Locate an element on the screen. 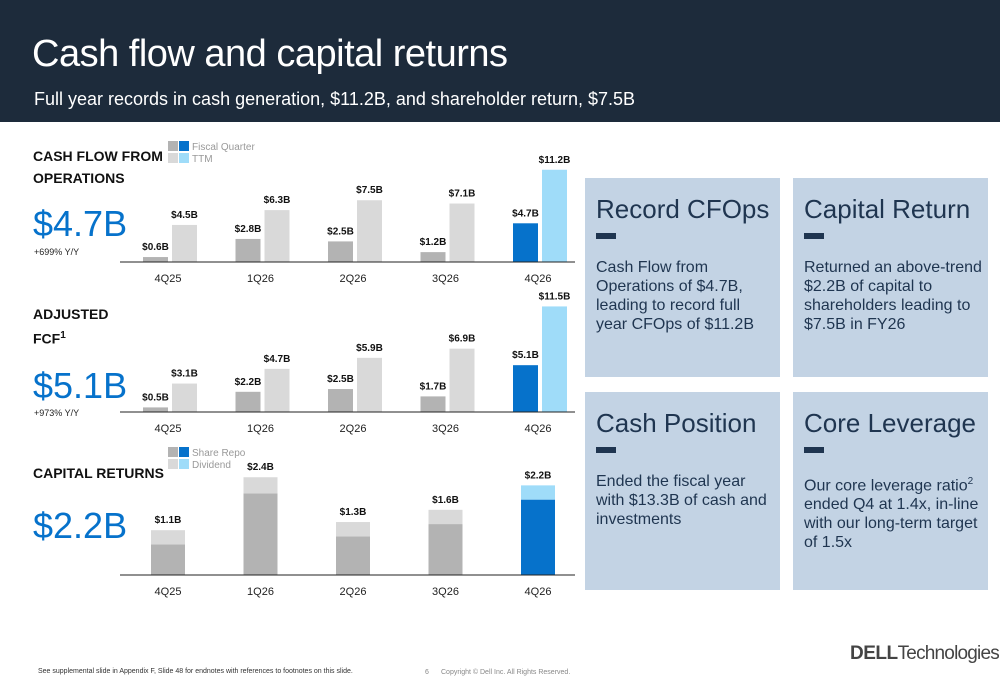  headline: $5.1B is located at coordinates (80, 385).